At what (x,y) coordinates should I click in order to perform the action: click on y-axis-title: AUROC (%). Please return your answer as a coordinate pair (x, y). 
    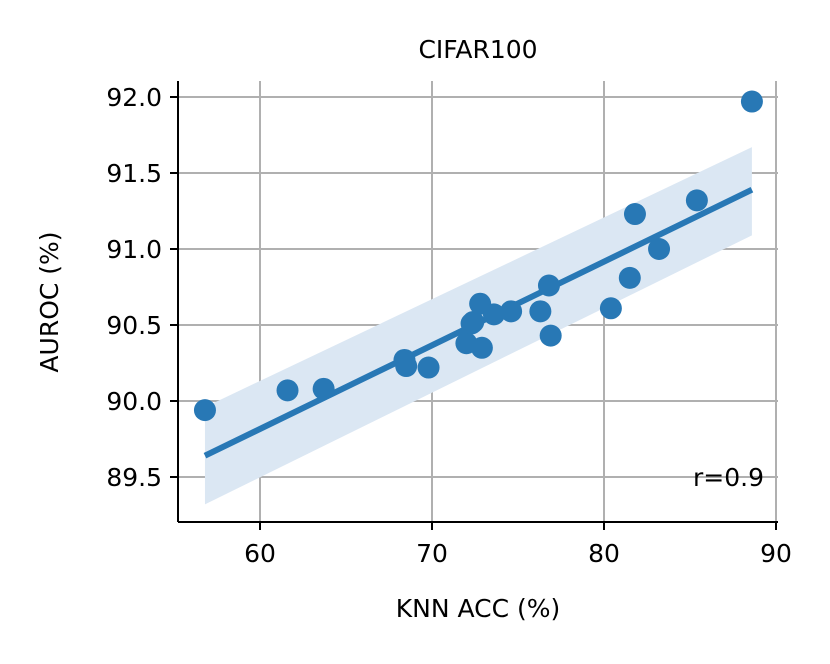
    Looking at the image, I should click on (49, 301).